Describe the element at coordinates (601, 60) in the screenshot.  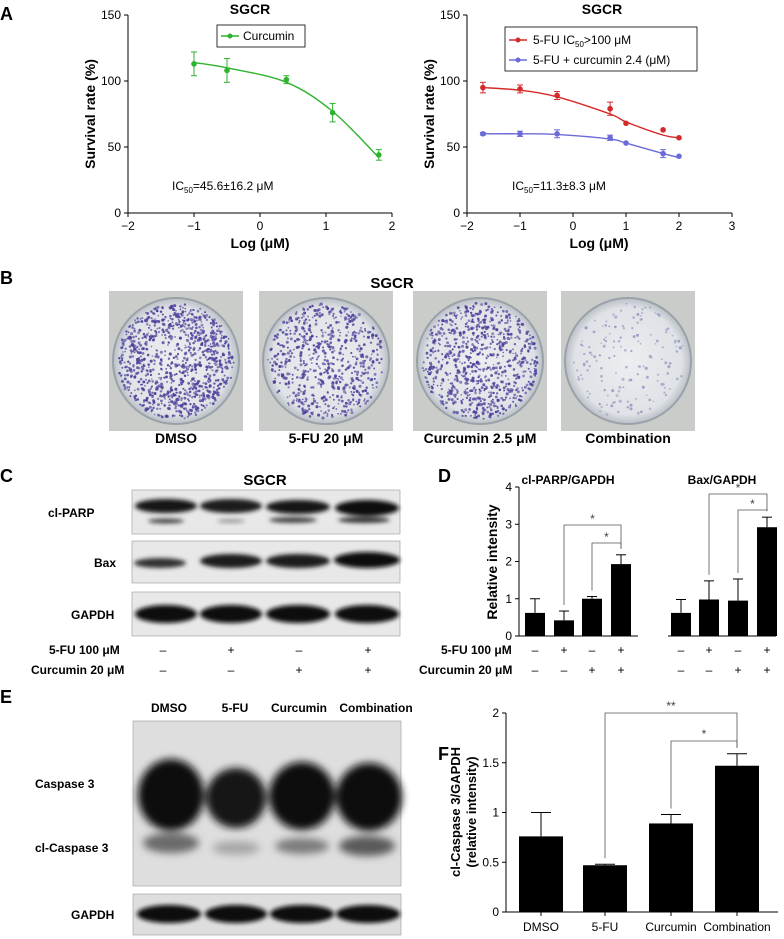
I see `legend-label-2: 5-FU + curcumin 2.4 (μM)` at that location.